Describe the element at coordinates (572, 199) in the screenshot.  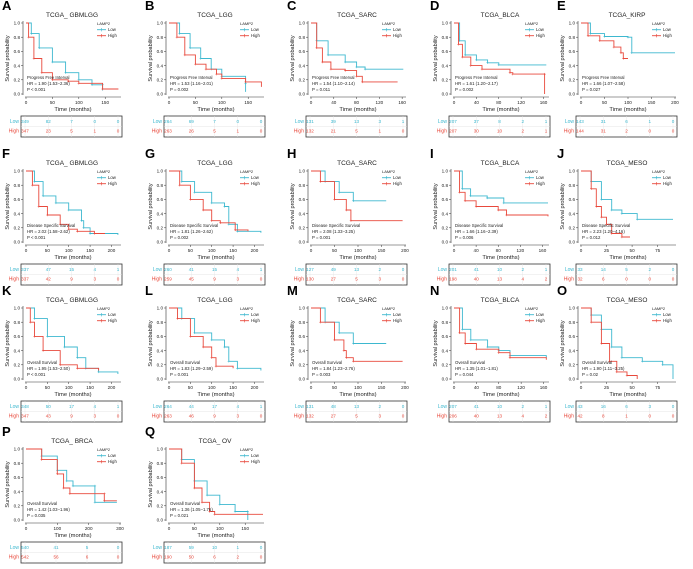
I see `y-tick-label: 0.6` at that location.